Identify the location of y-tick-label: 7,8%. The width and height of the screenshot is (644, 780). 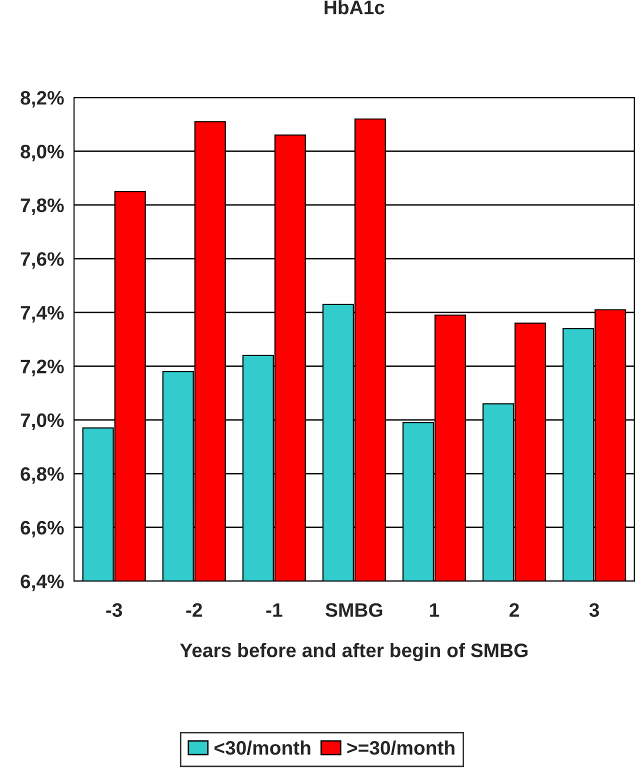
(42, 207).